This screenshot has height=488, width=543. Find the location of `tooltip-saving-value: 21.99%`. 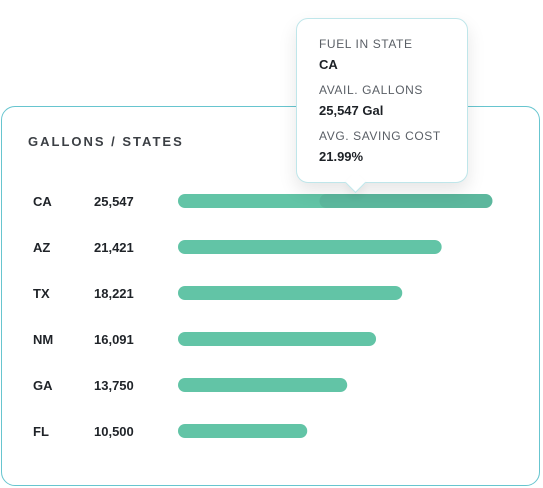

tooltip-saving-value: 21.99% is located at coordinates (341, 156).